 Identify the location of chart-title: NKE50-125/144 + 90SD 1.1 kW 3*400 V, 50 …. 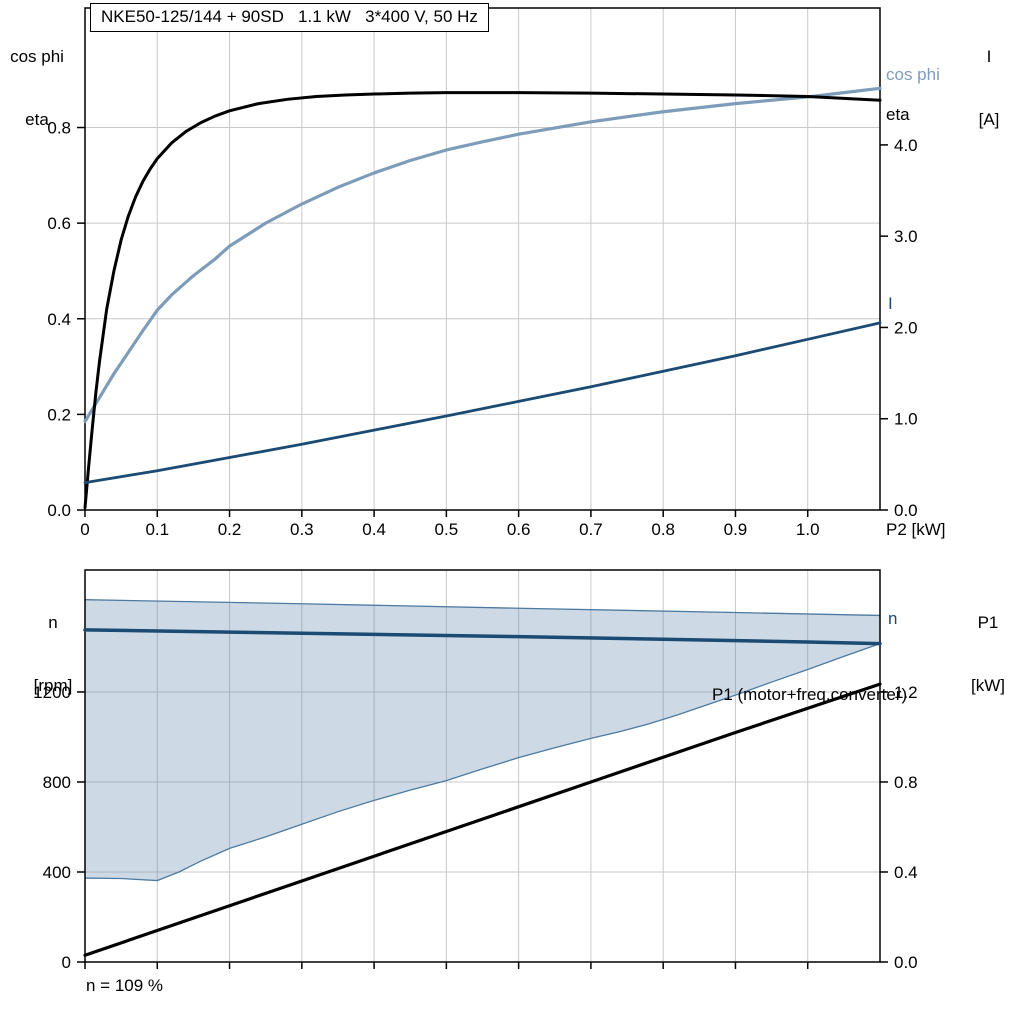
(289, 17).